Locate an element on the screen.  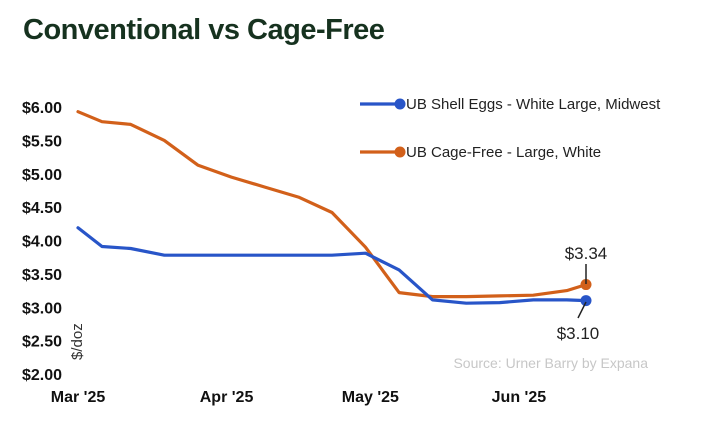
y-tick-label: $3.50 is located at coordinates (42, 275).